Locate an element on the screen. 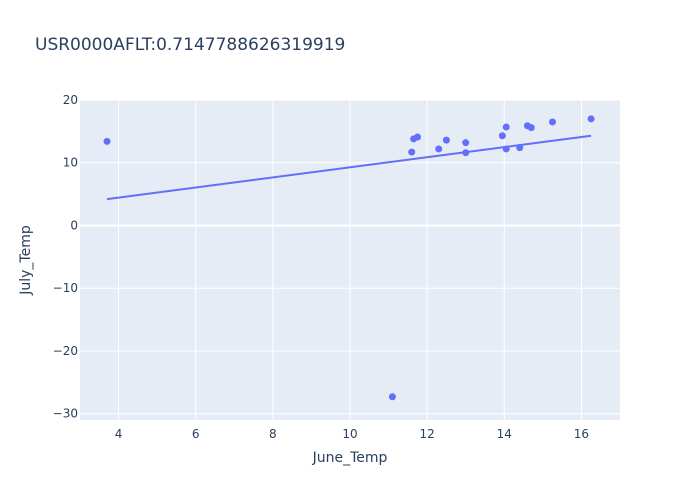  y-tick-label: 20 is located at coordinates (70, 100).